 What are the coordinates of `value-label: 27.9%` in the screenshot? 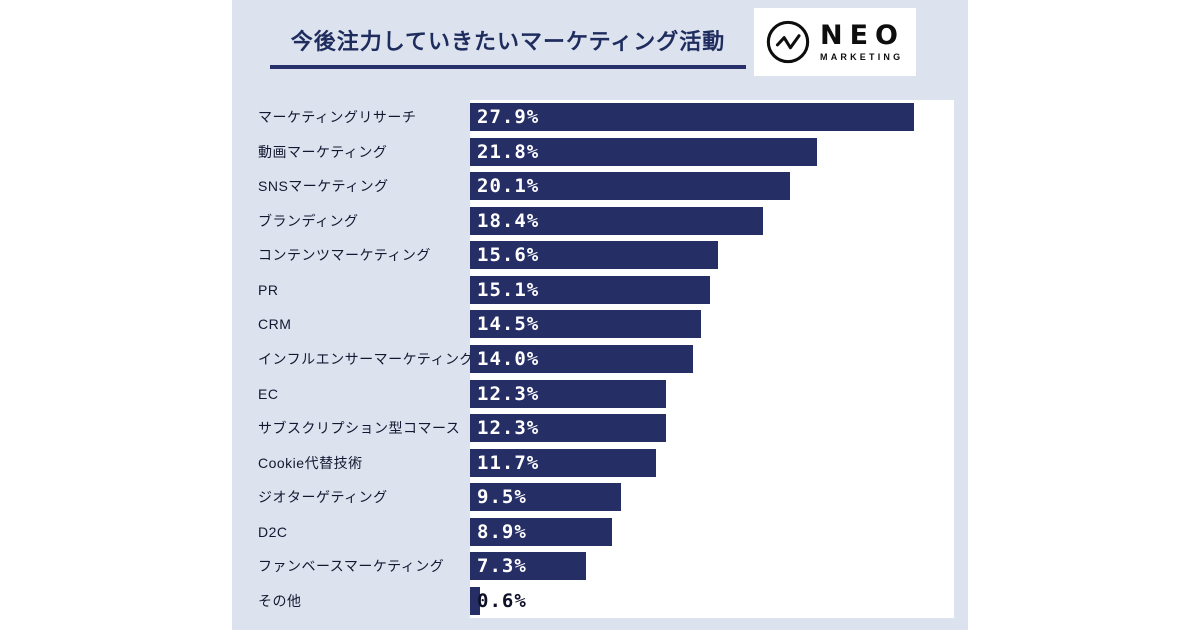 It's located at (508, 117).